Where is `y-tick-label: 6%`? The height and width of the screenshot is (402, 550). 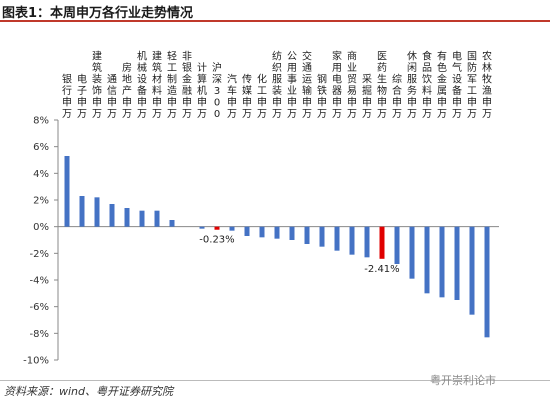
y-tick-label: 6% is located at coordinates (41, 147).